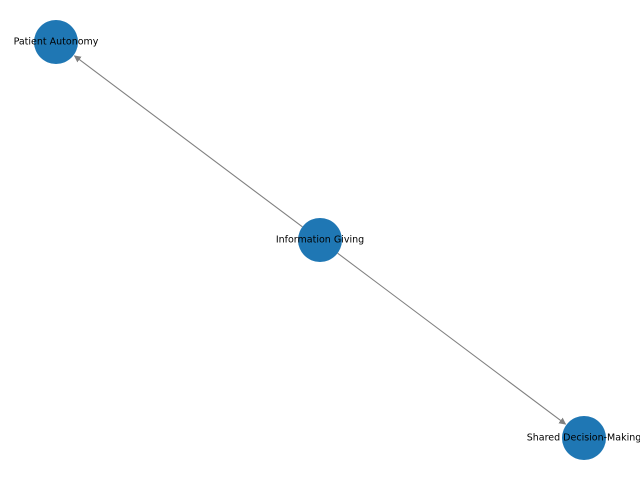  I want to click on node-autonomy, so click(56, 42).